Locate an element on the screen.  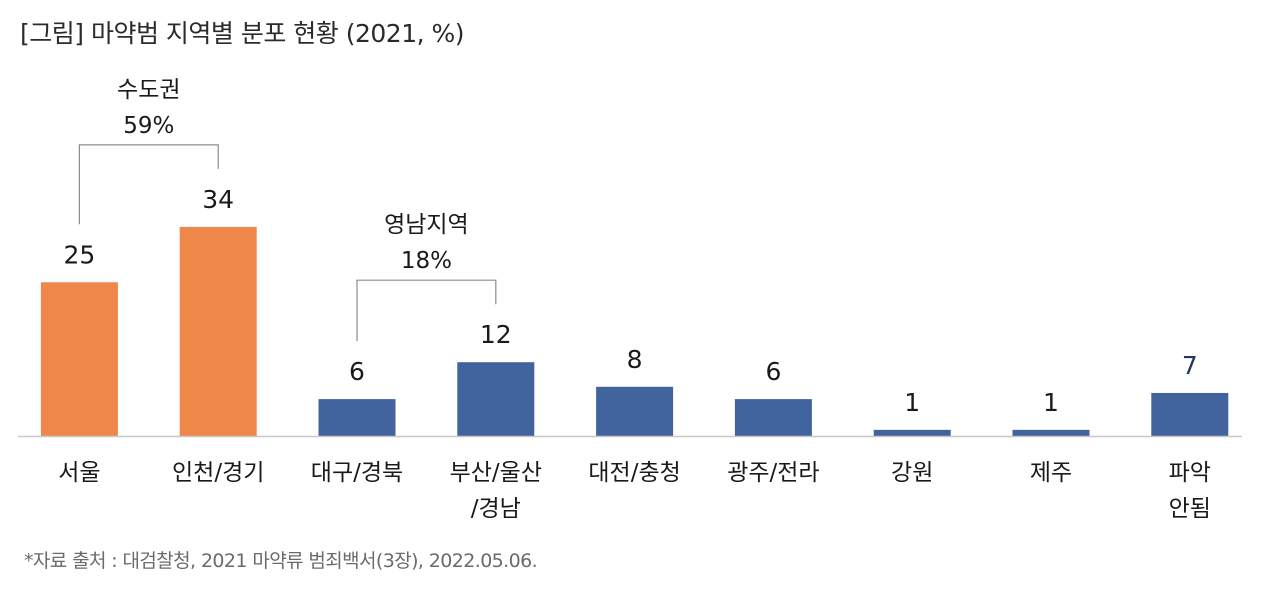
group-share: 18% is located at coordinates (426, 261).